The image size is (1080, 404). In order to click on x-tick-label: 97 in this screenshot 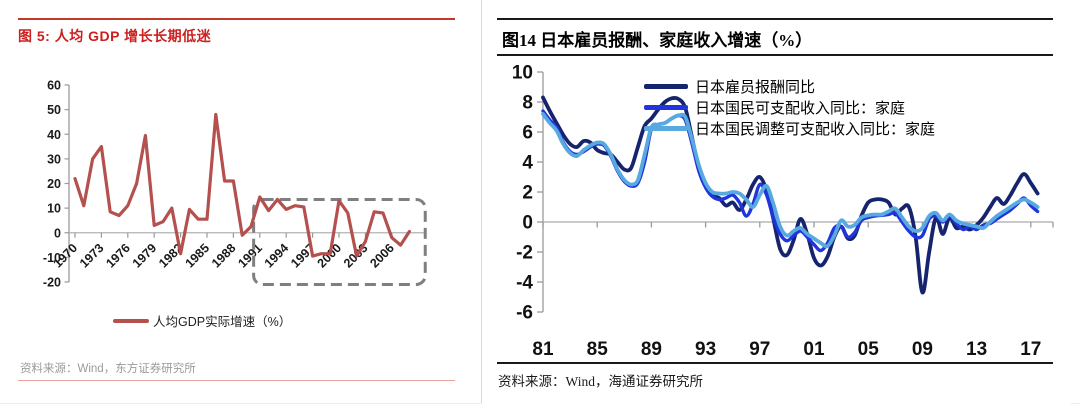, I will do `click(759, 349)`.